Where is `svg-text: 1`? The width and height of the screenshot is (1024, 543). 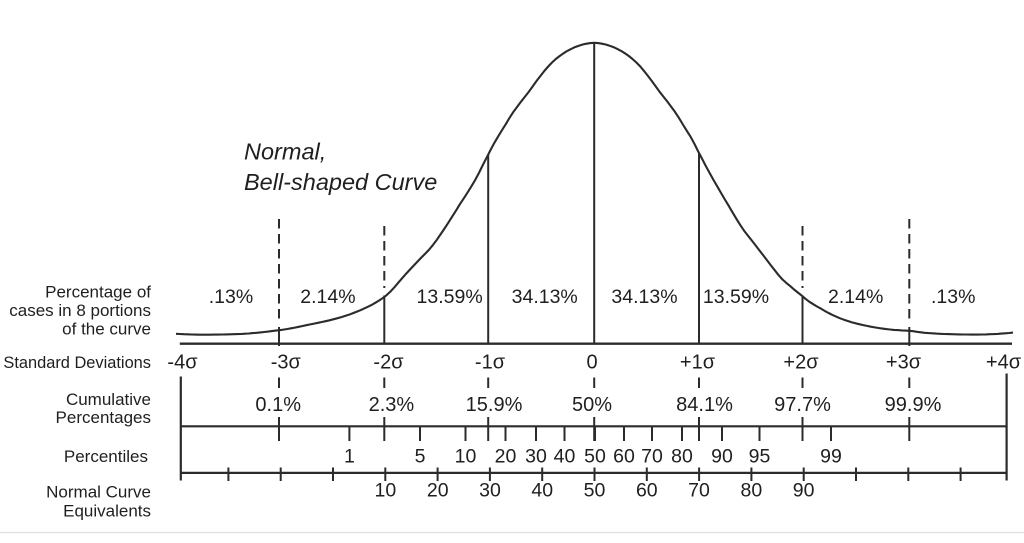
svg-text: 1 is located at coordinates (349, 457).